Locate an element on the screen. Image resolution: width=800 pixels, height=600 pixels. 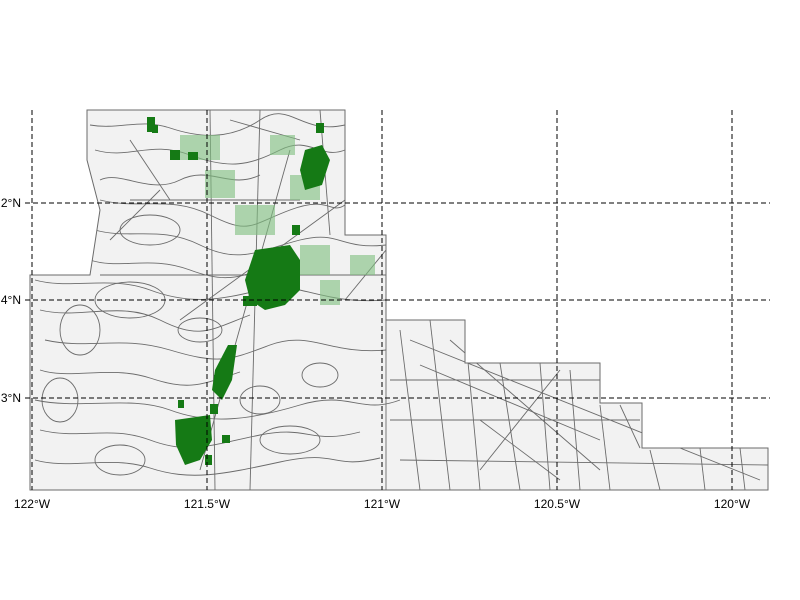
latitude-labels: 2°N 4°N 3°N is located at coordinates (11, 300).